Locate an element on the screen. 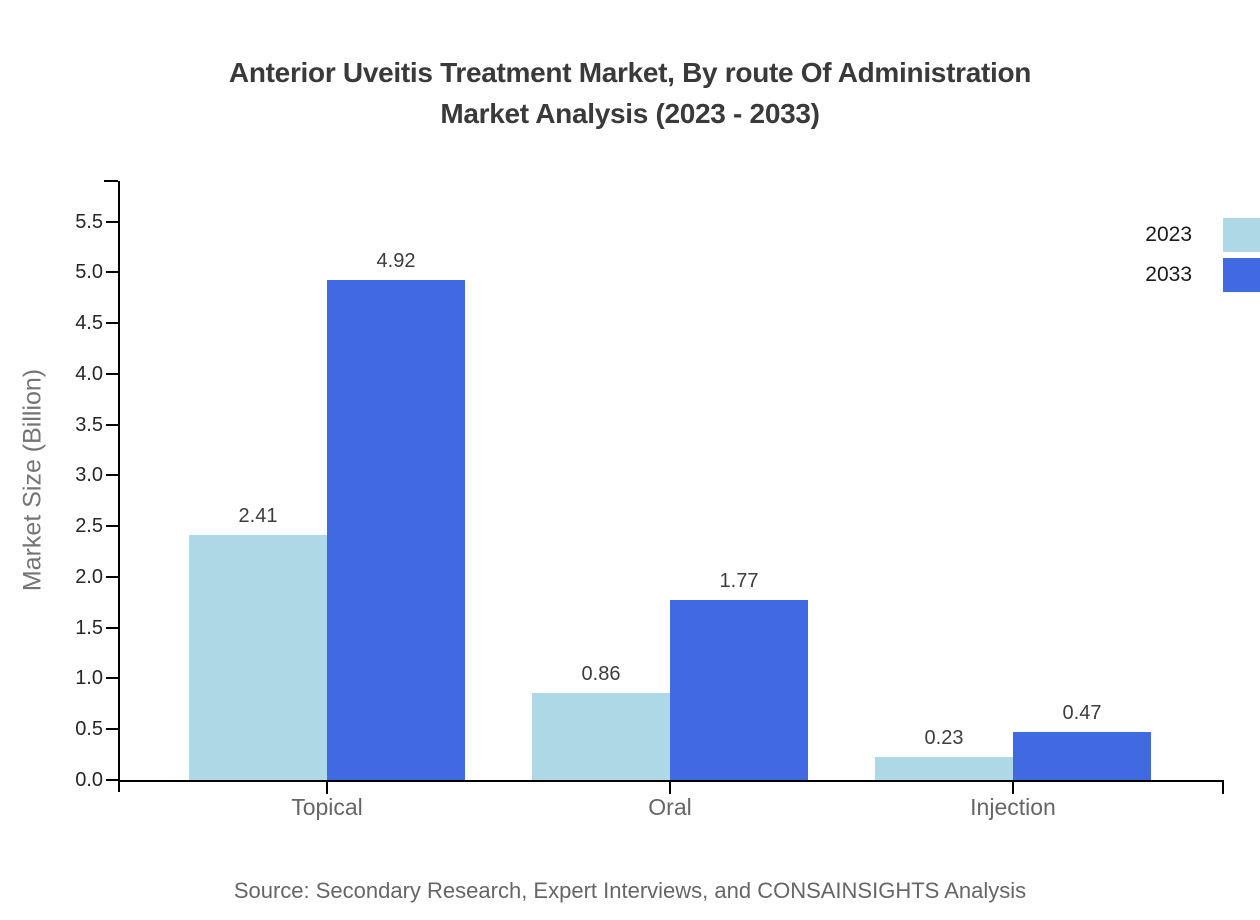 The image size is (1260, 920). bar-2033-injection is located at coordinates (1082, 756).